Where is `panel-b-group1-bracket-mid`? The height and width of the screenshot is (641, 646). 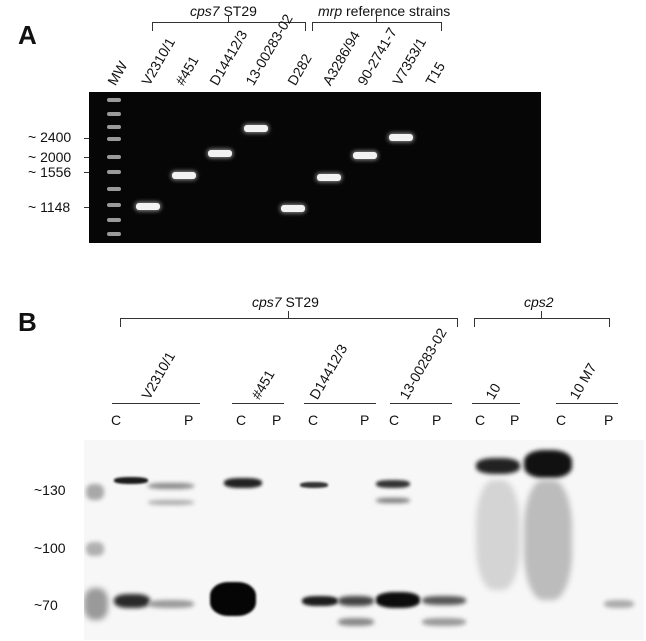 panel-b-group1-bracket-mid is located at coordinates (288, 314).